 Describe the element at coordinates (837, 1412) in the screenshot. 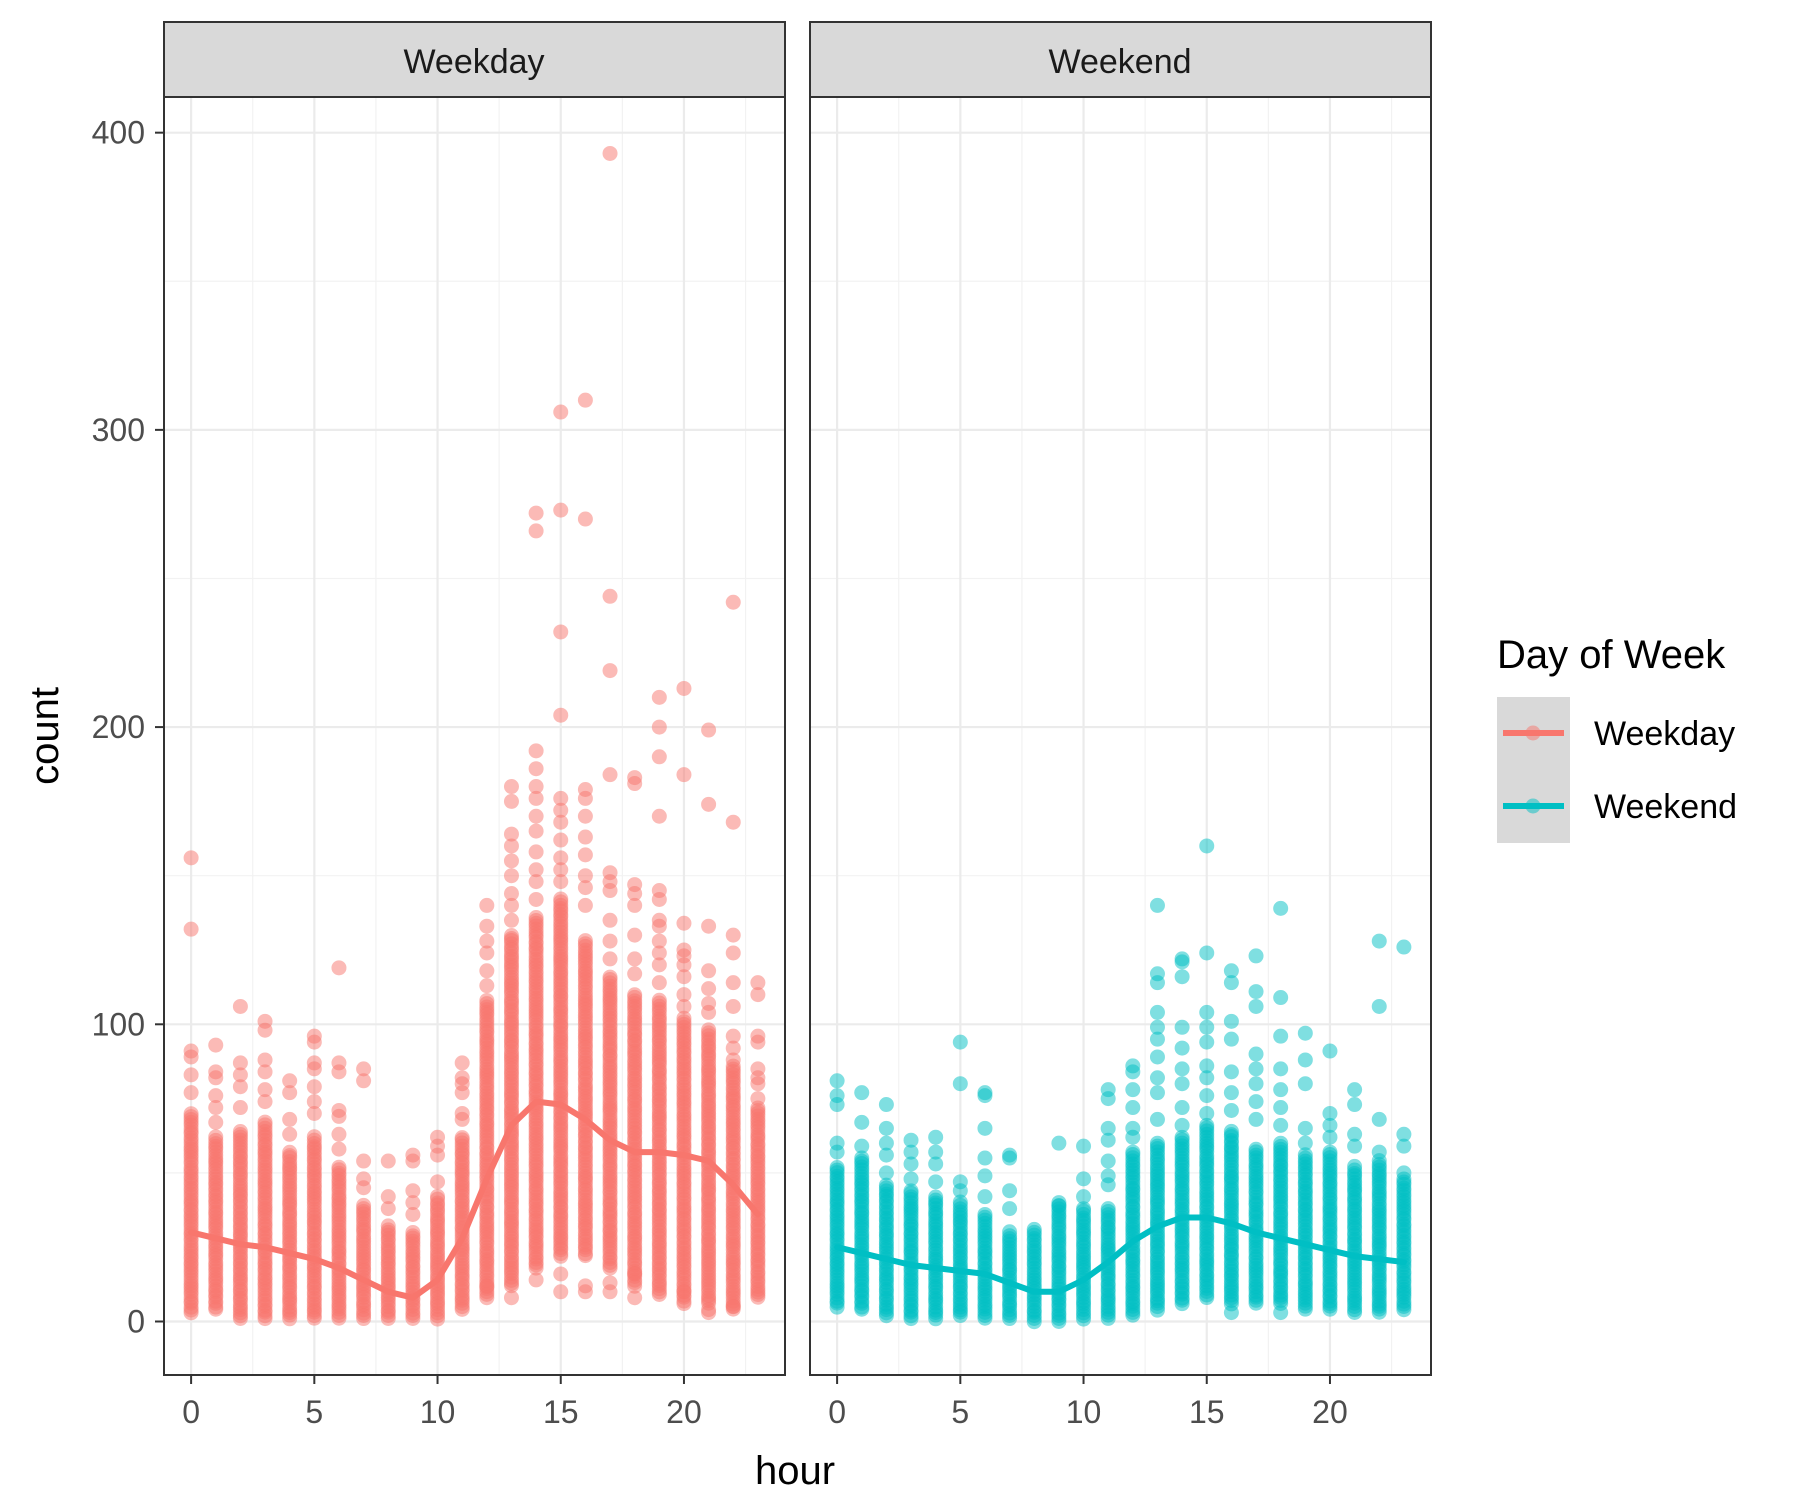

I see `x-tick-label: 0` at that location.